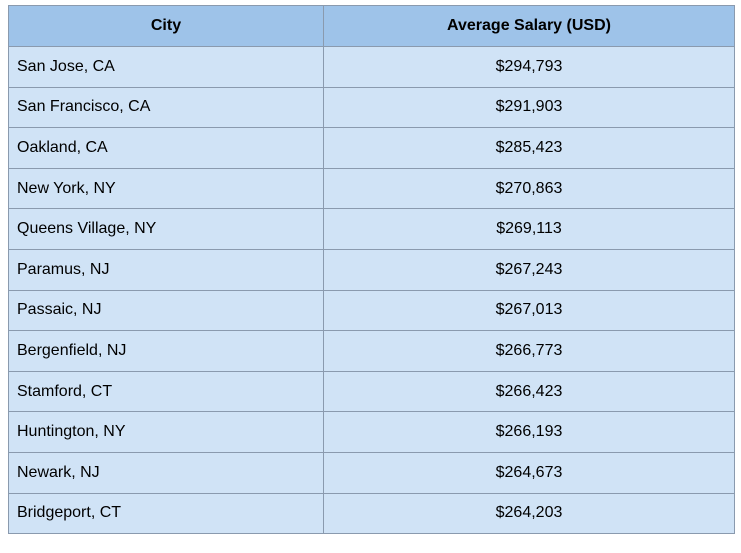 Image resolution: width=741 pixels, height=553 pixels. Describe the element at coordinates (529, 107) in the screenshot. I see `salary-cell: $291,903` at that location.